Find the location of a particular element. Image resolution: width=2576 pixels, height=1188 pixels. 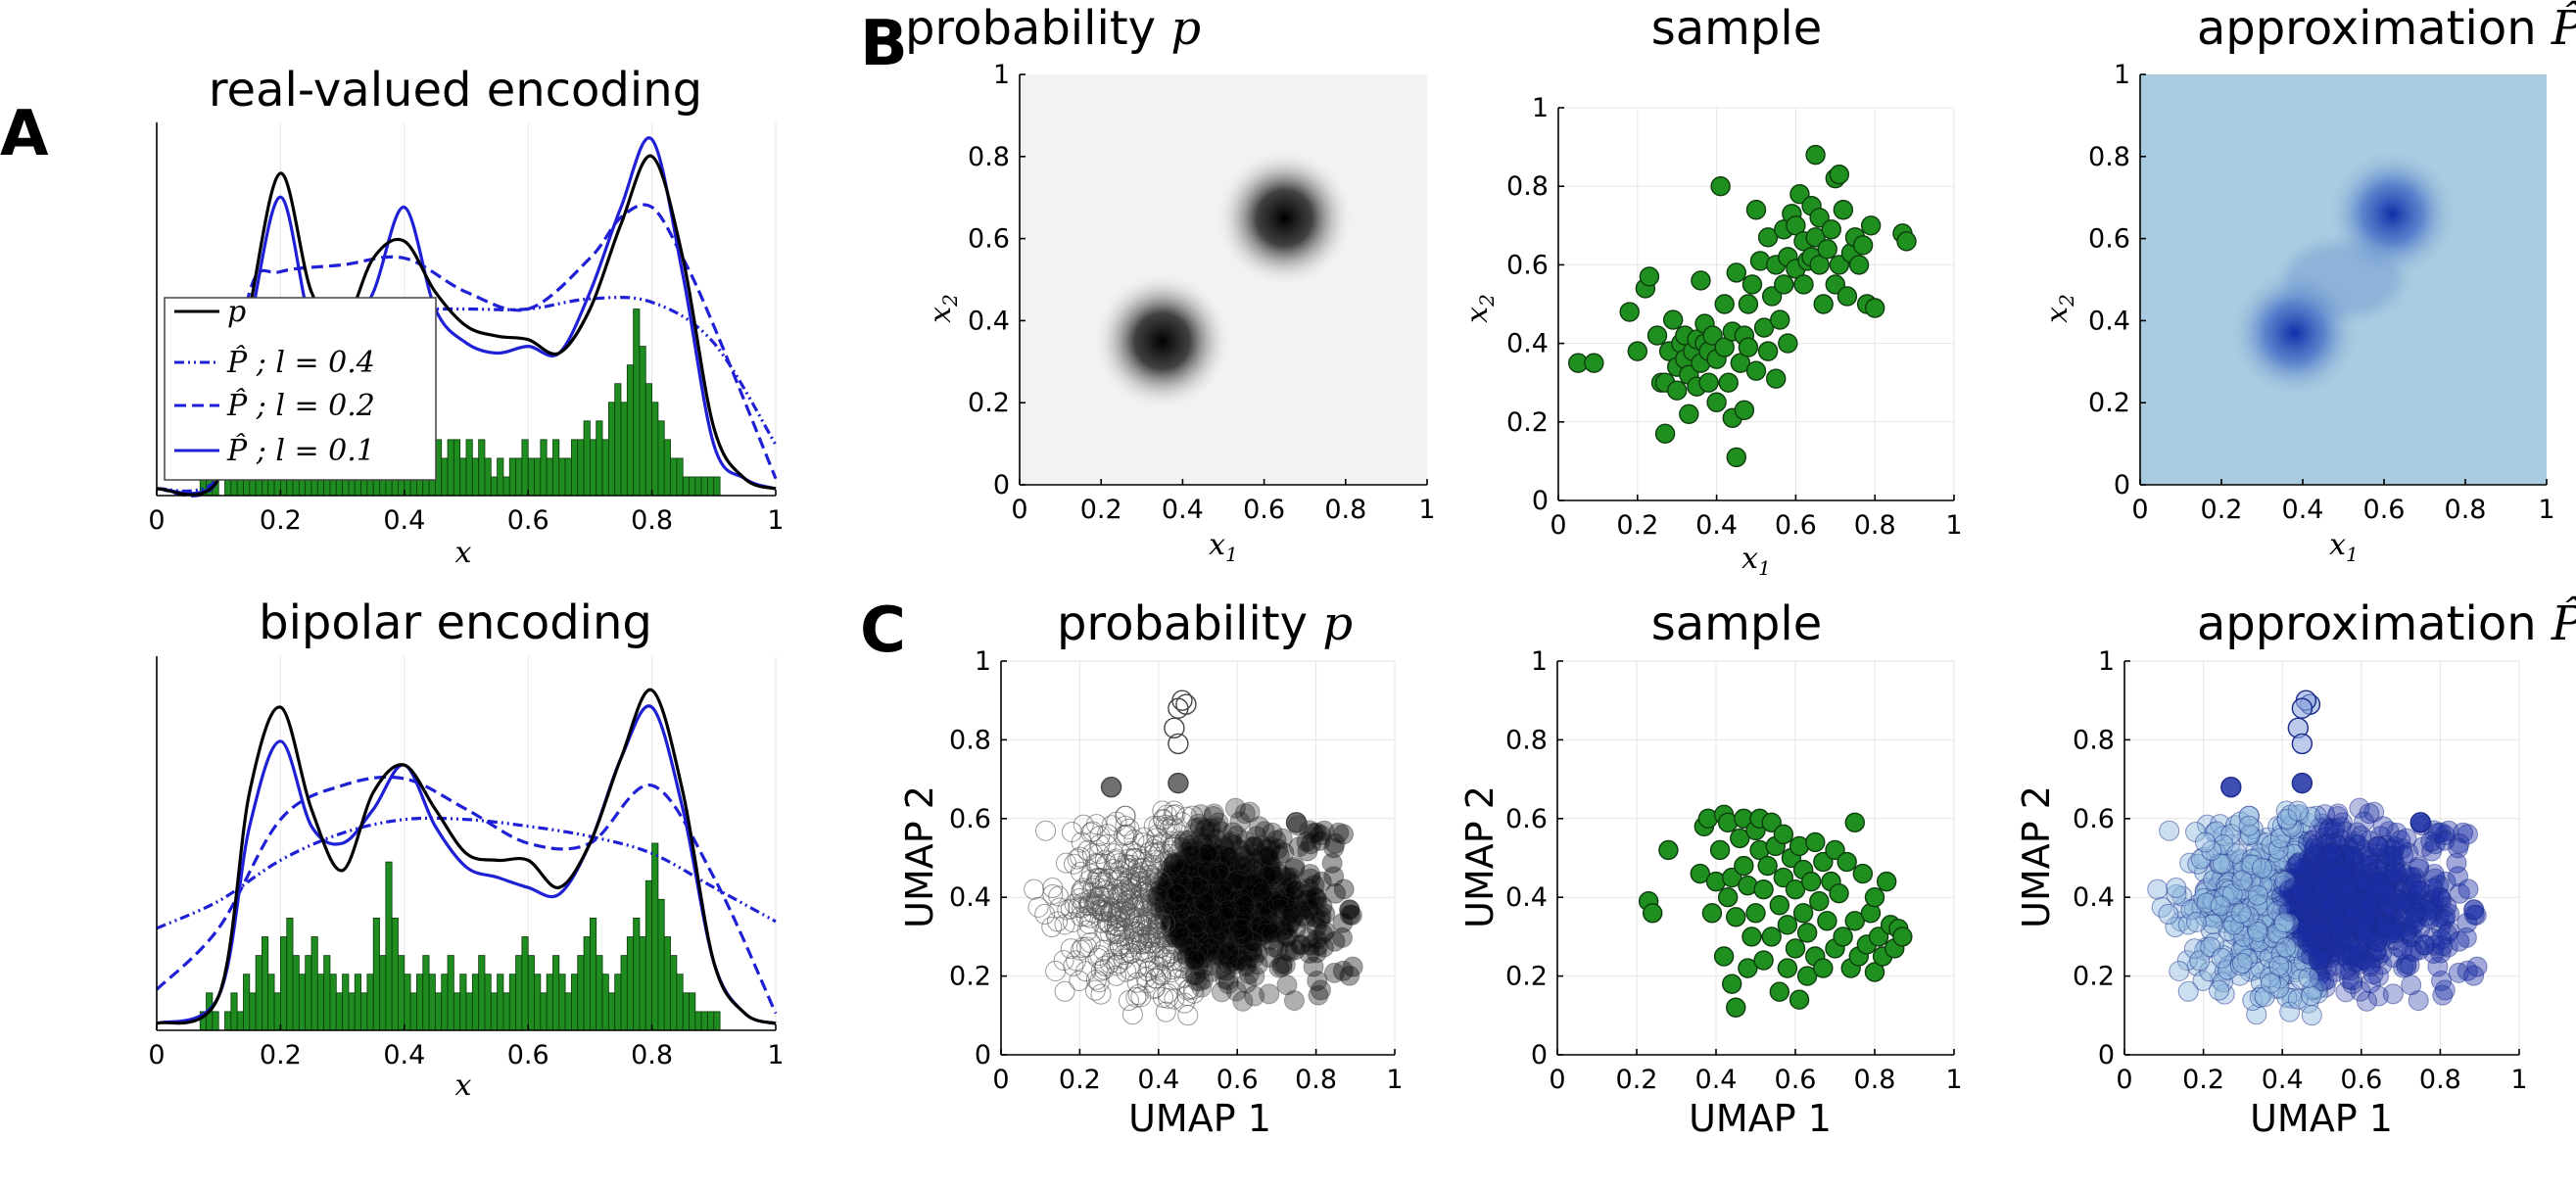

heatmap is located at coordinates (2343, 279).